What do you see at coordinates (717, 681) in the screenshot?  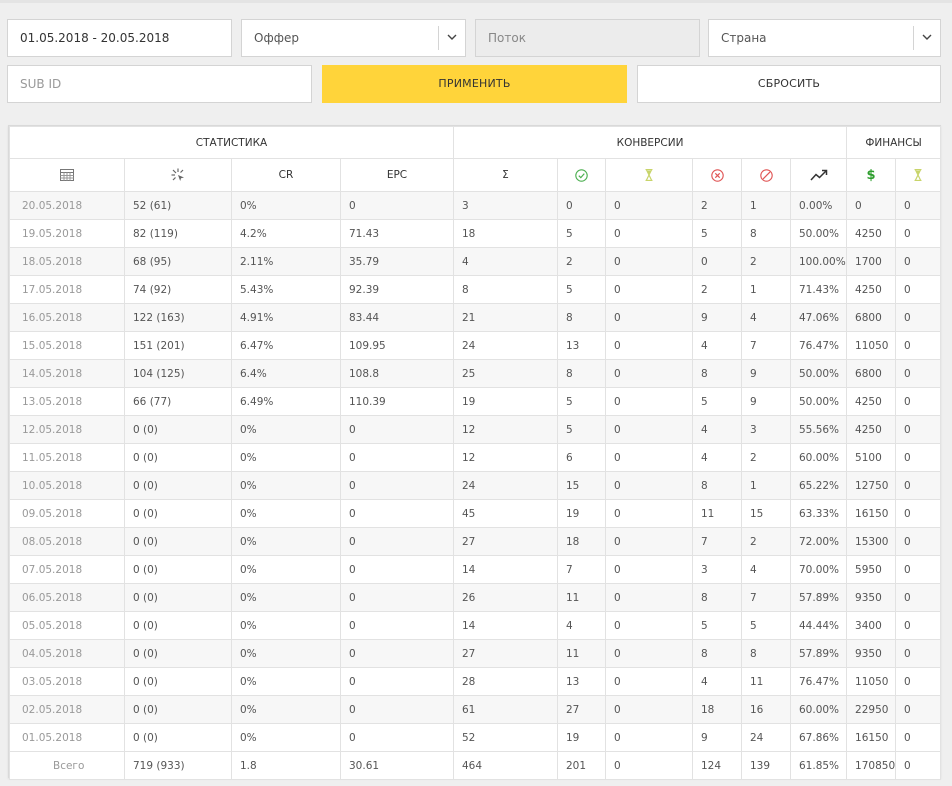 I see `rejected-cell: 4` at bounding box center [717, 681].